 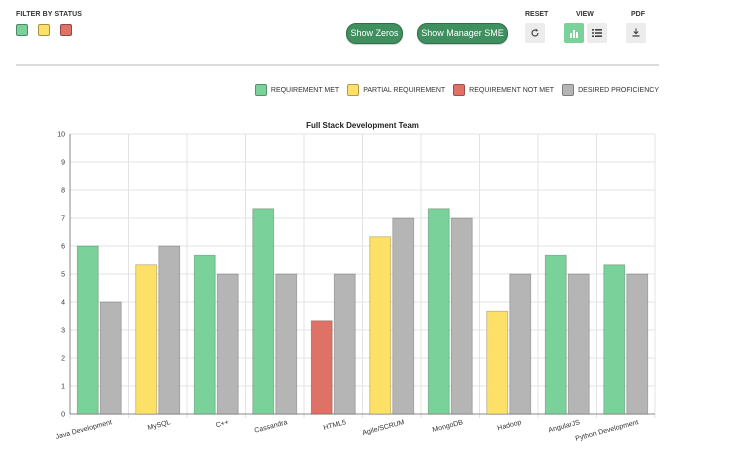 I want to click on view-list-button, so click(x=597, y=33).